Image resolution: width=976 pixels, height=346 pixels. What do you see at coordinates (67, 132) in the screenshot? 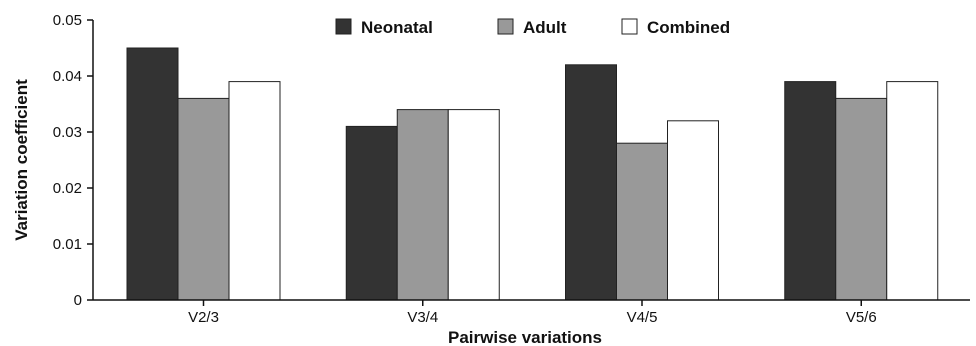
I see `y-tick-label: 0.03` at bounding box center [67, 132].